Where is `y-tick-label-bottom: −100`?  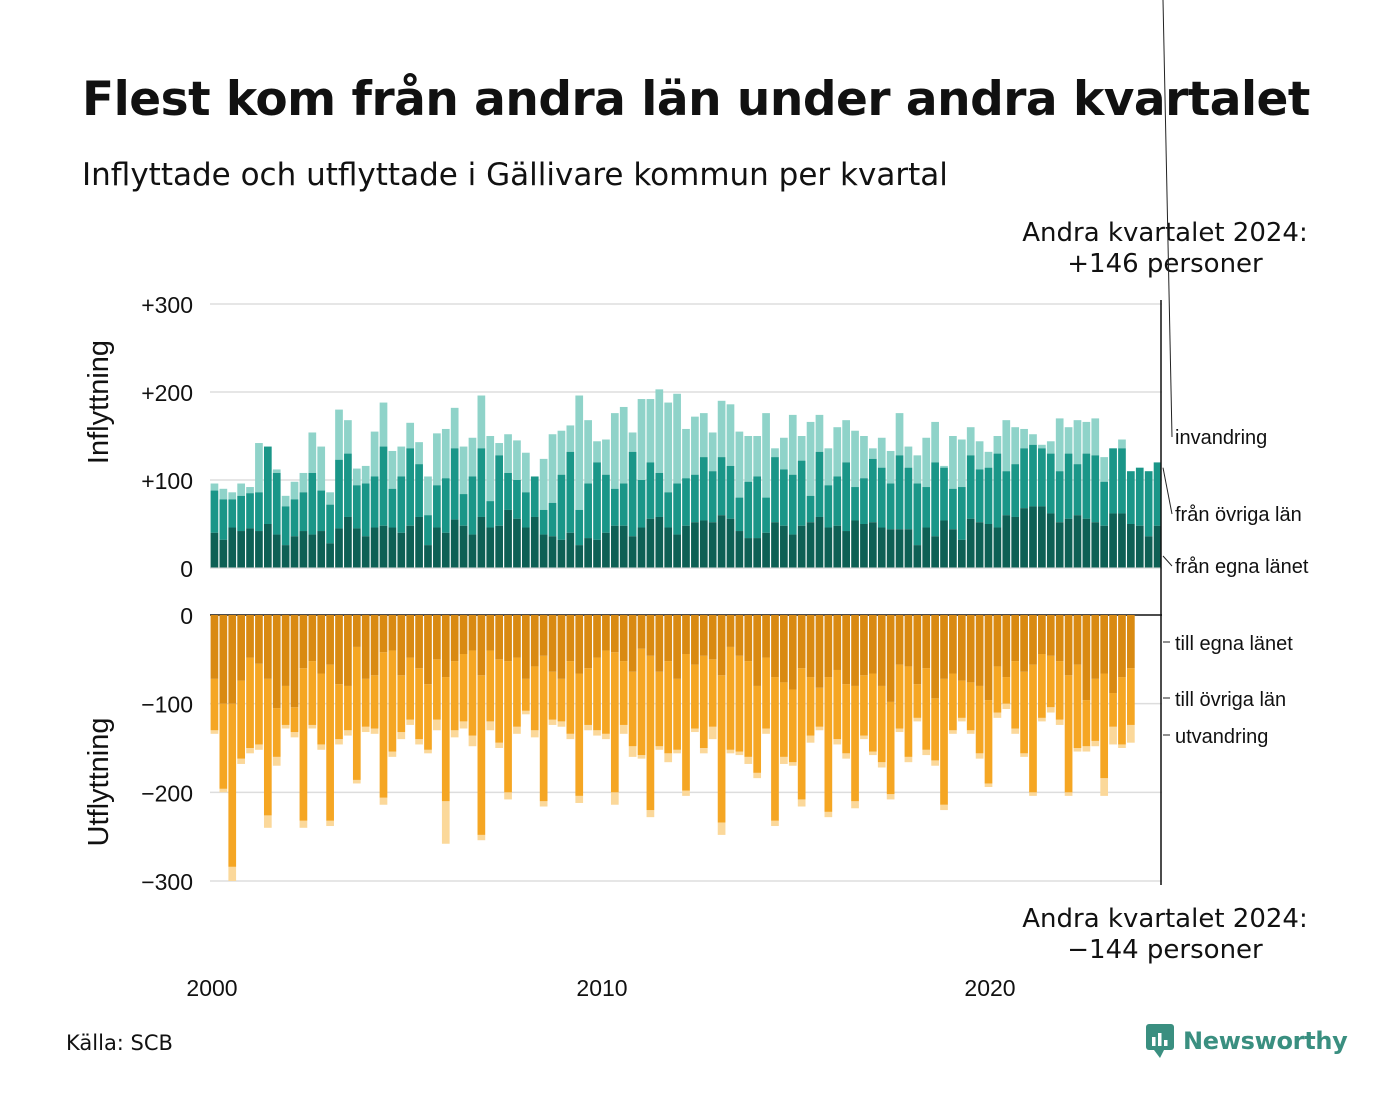
y-tick-label-bottom: −100 is located at coordinates (167, 705).